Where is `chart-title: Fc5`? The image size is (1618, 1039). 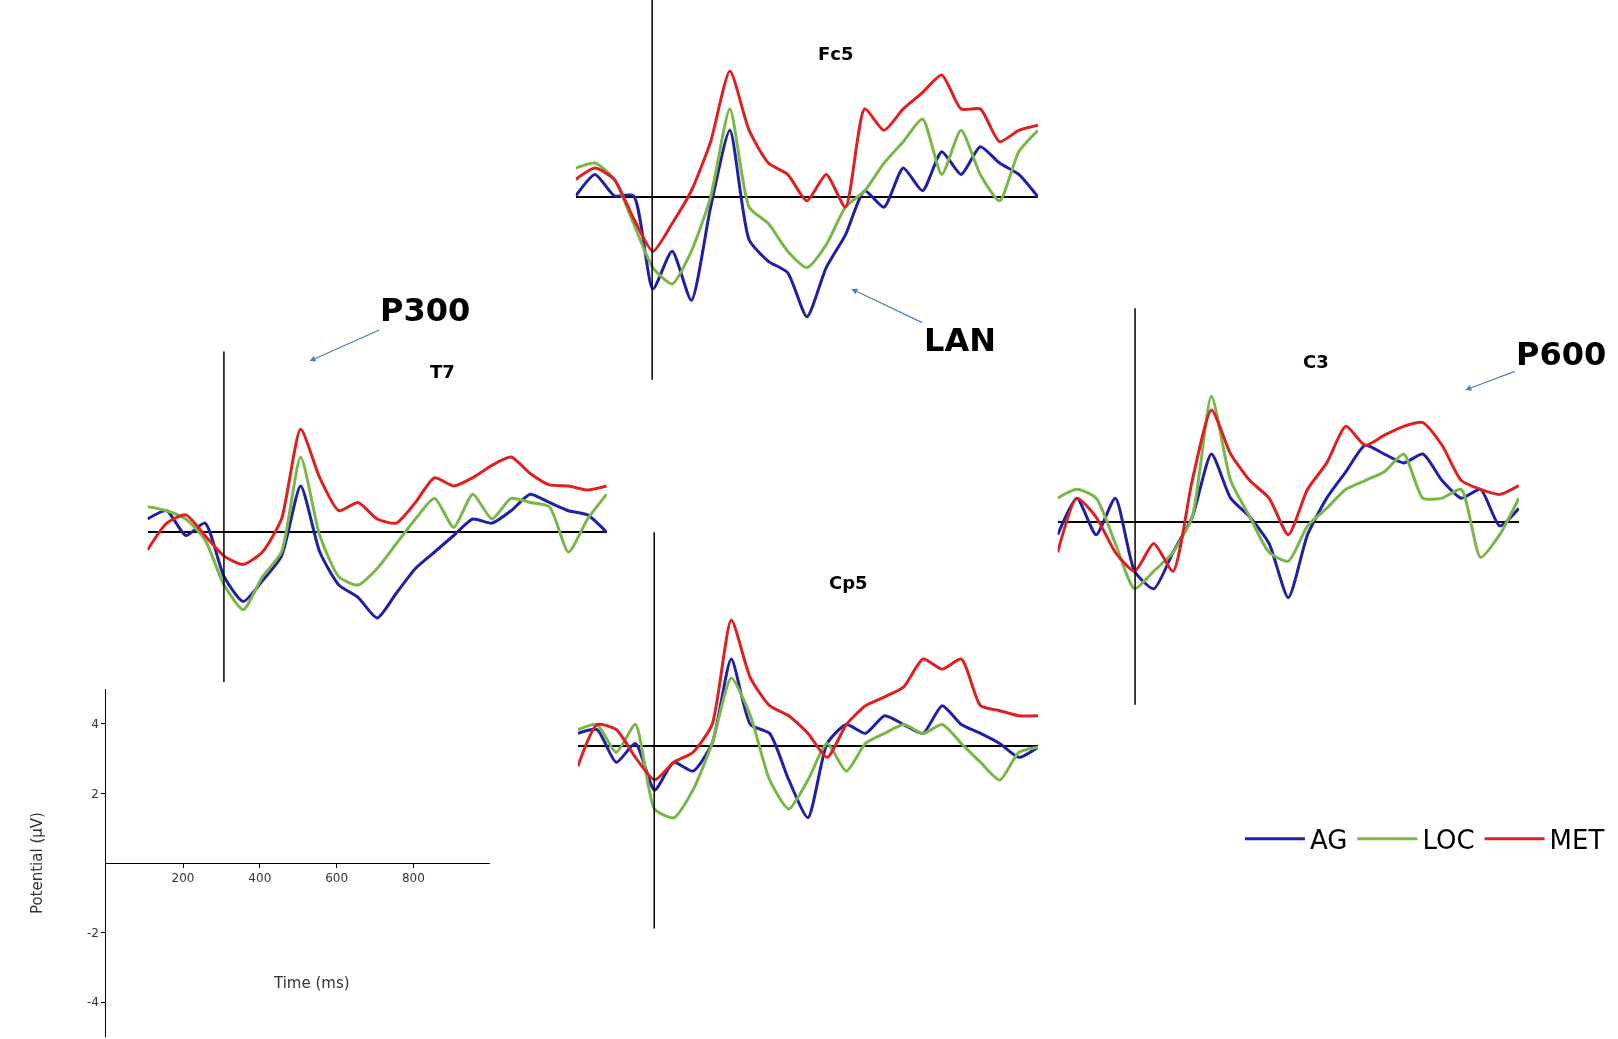 chart-title: Fc5 is located at coordinates (836, 53).